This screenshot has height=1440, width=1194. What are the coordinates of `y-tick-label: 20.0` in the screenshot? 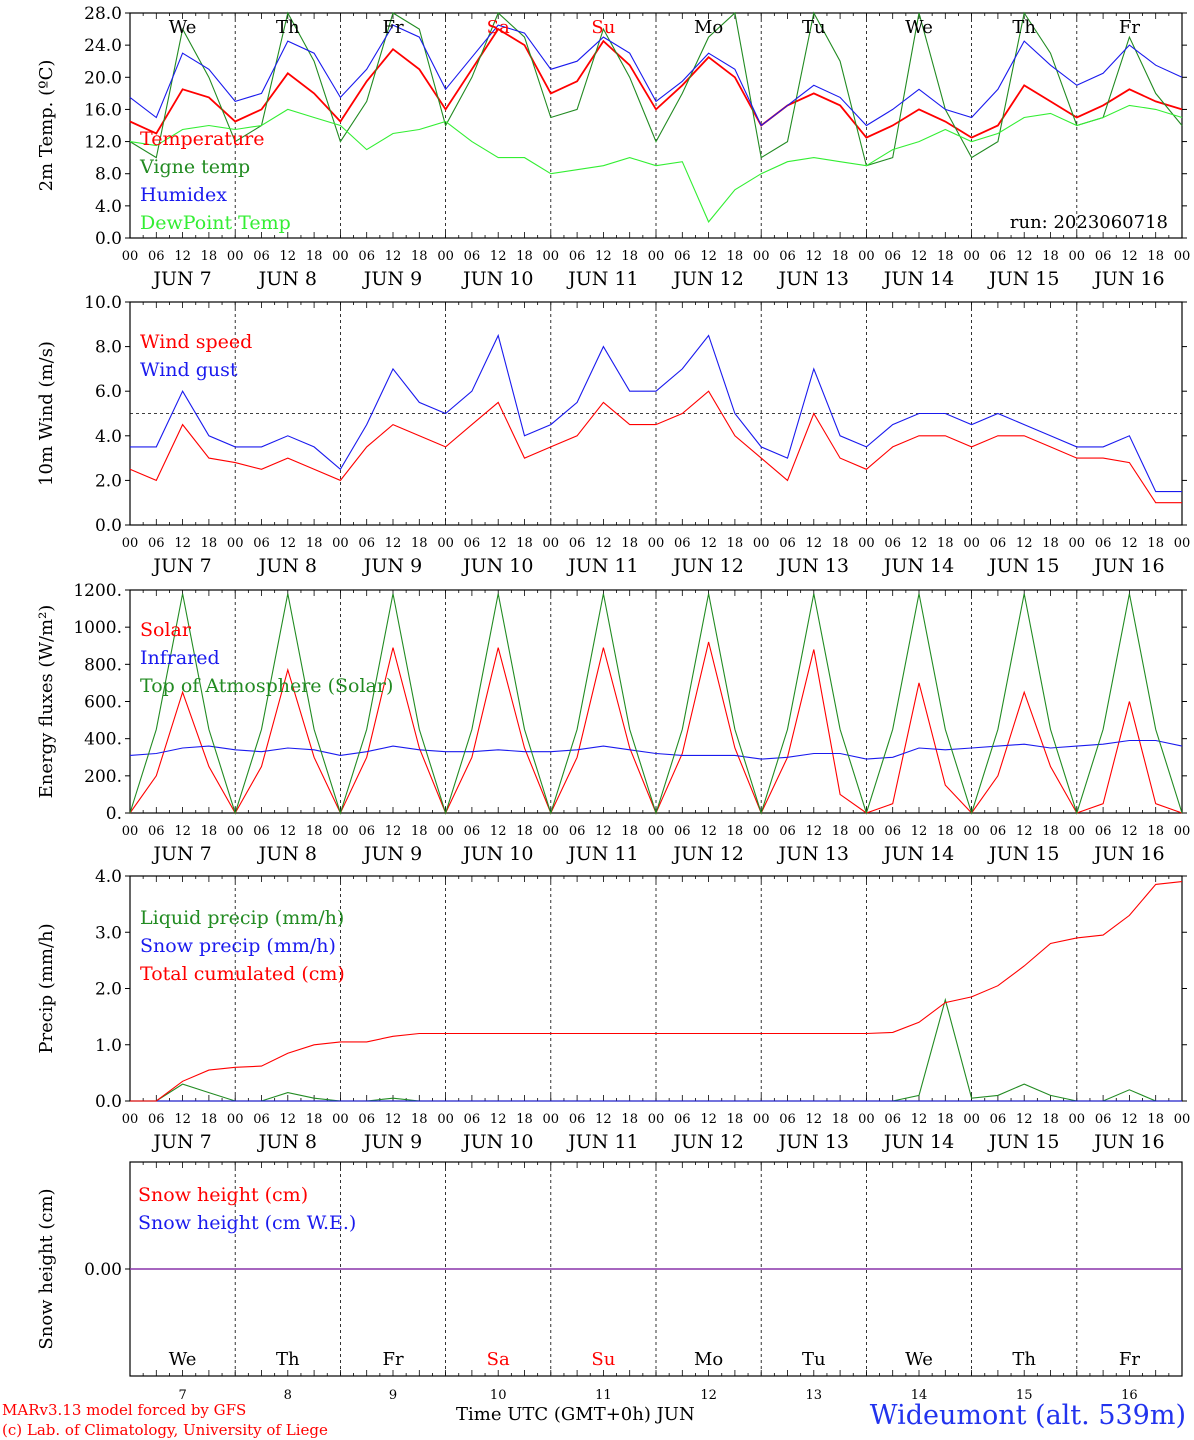 It's located at (103, 78).